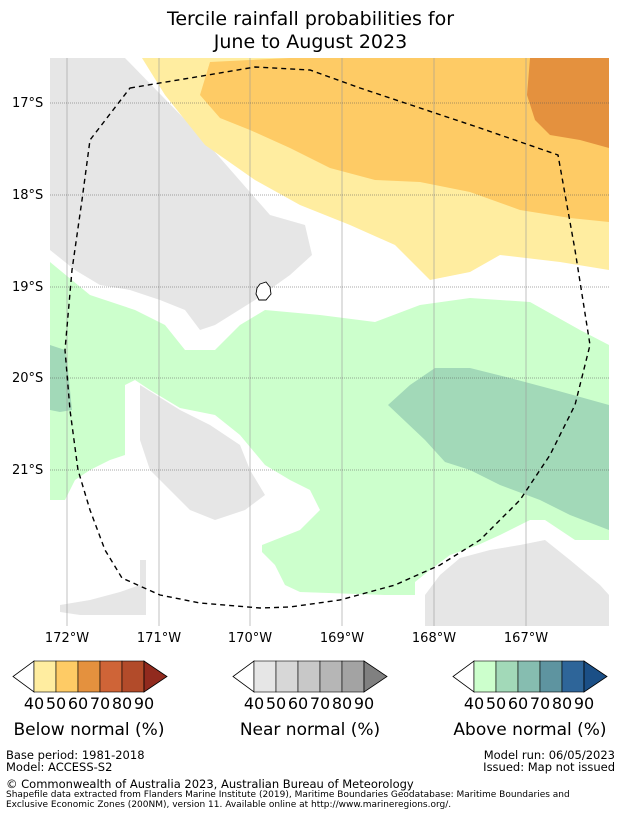 The height and width of the screenshot is (816, 621). Describe the element at coordinates (89, 730) in the screenshot. I see `below-normal-label: Below normal (%)` at that location.